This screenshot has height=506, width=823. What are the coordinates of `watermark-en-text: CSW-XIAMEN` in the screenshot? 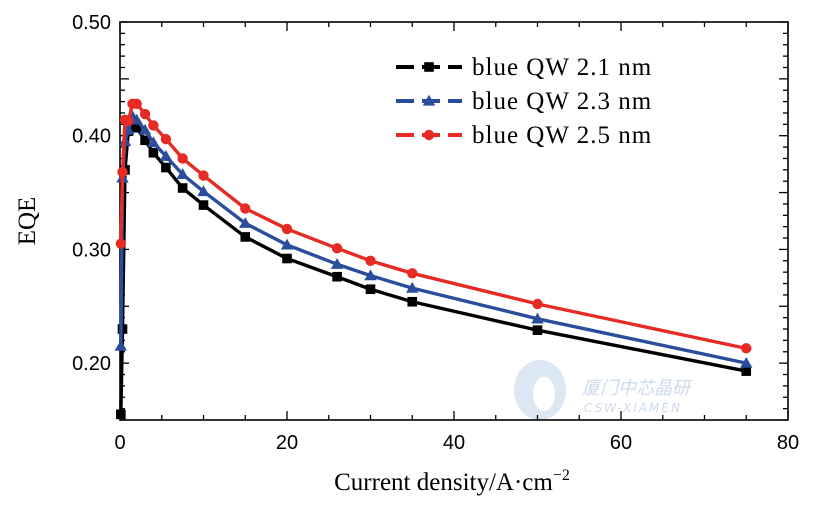 It's located at (633, 408).